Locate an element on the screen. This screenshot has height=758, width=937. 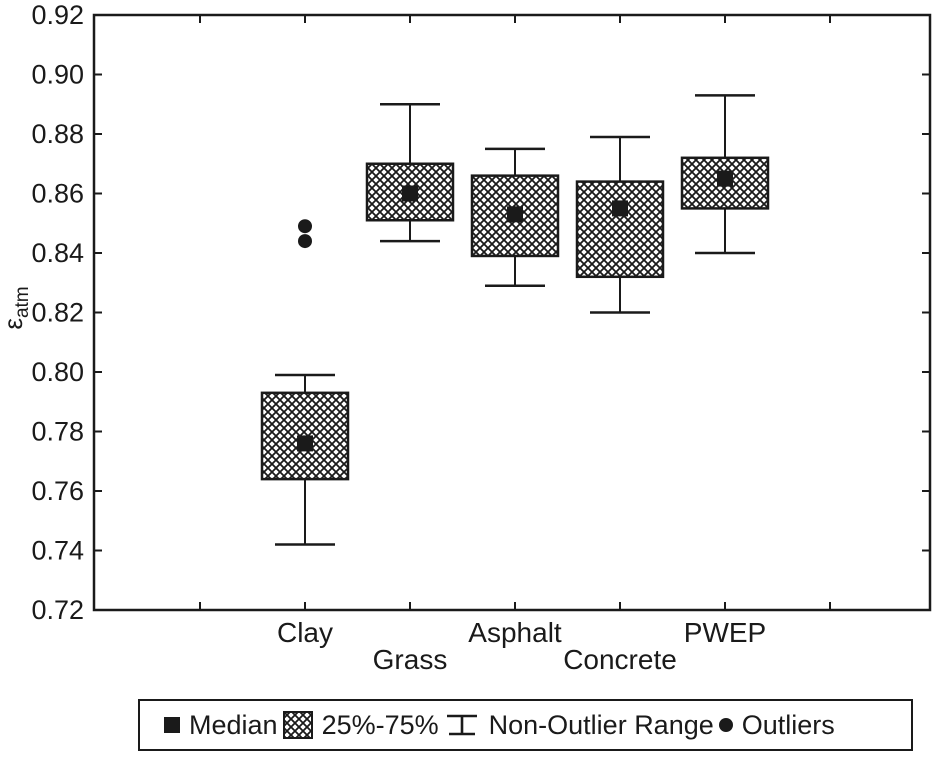
filled-square-icon is located at coordinates (172, 725).